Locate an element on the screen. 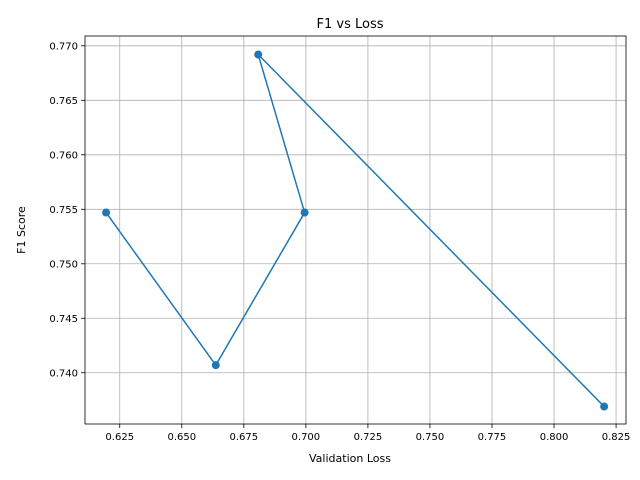 The height and width of the screenshot is (480, 640). x-tick-label: 0.675 is located at coordinates (244, 437).